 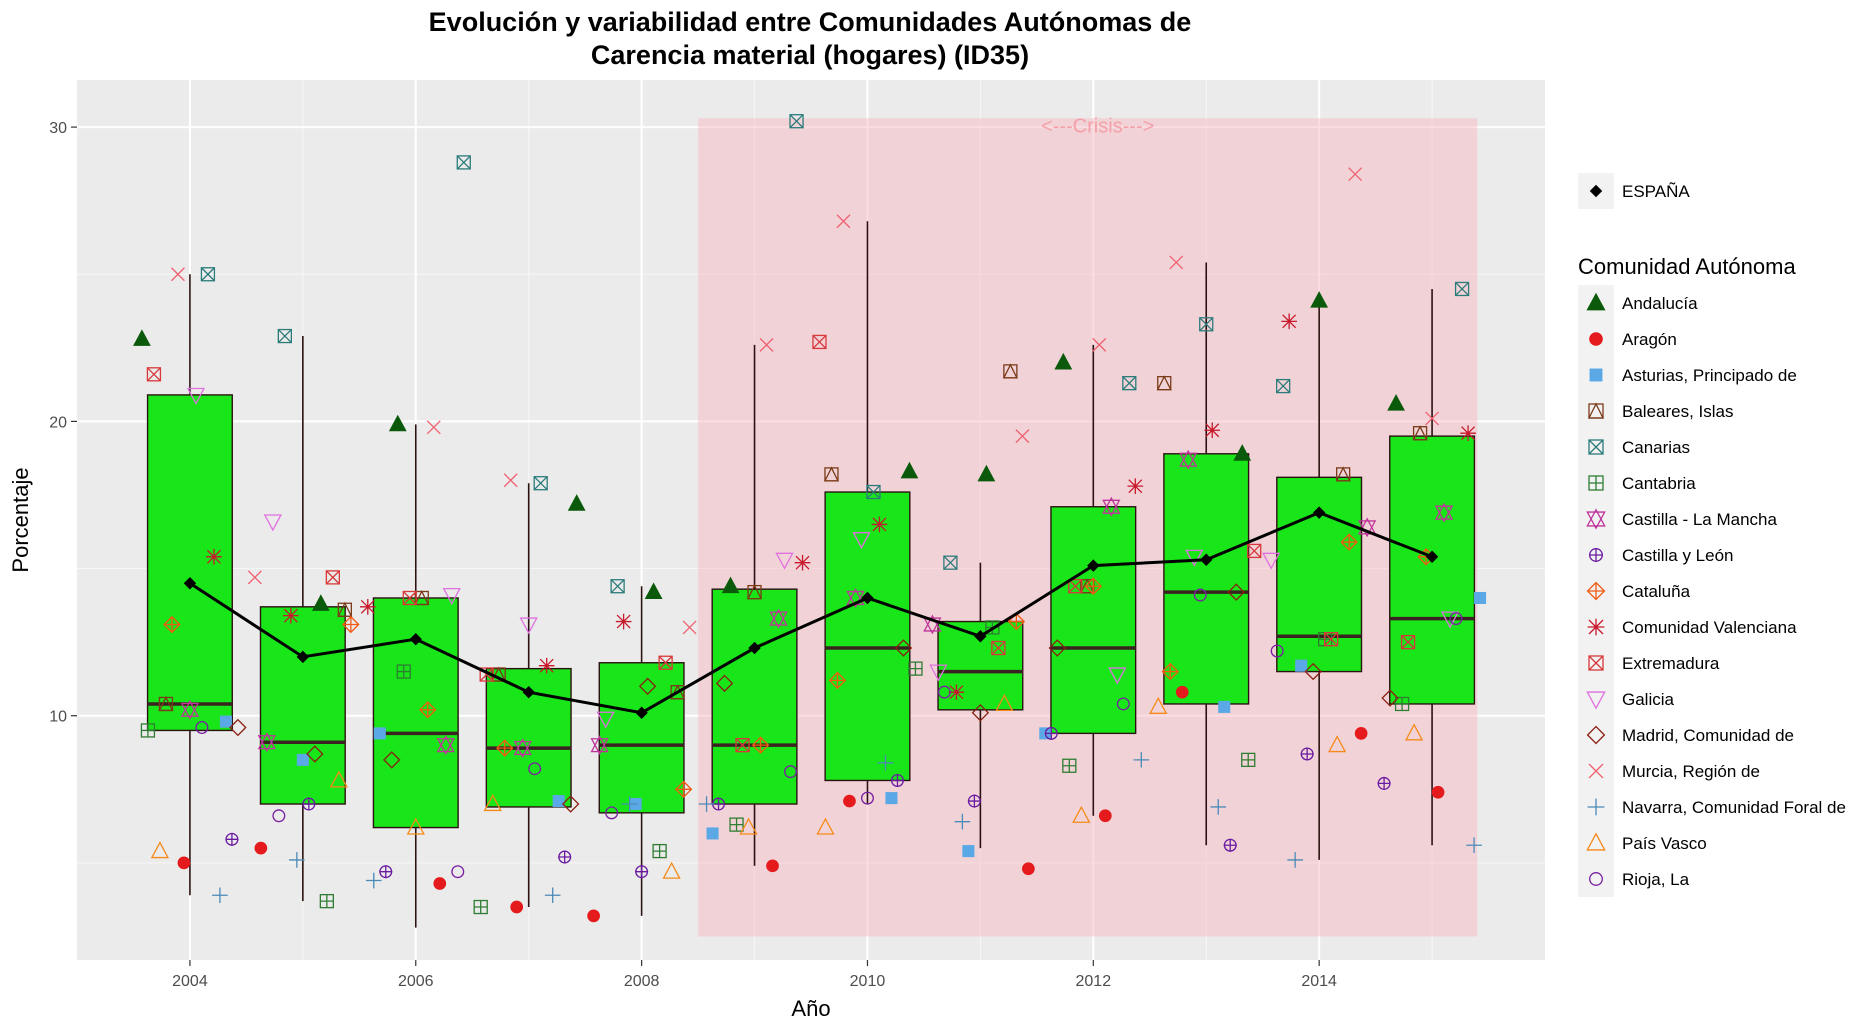 What do you see at coordinates (416, 981) in the screenshot?
I see `x-tick-label: 2006` at bounding box center [416, 981].